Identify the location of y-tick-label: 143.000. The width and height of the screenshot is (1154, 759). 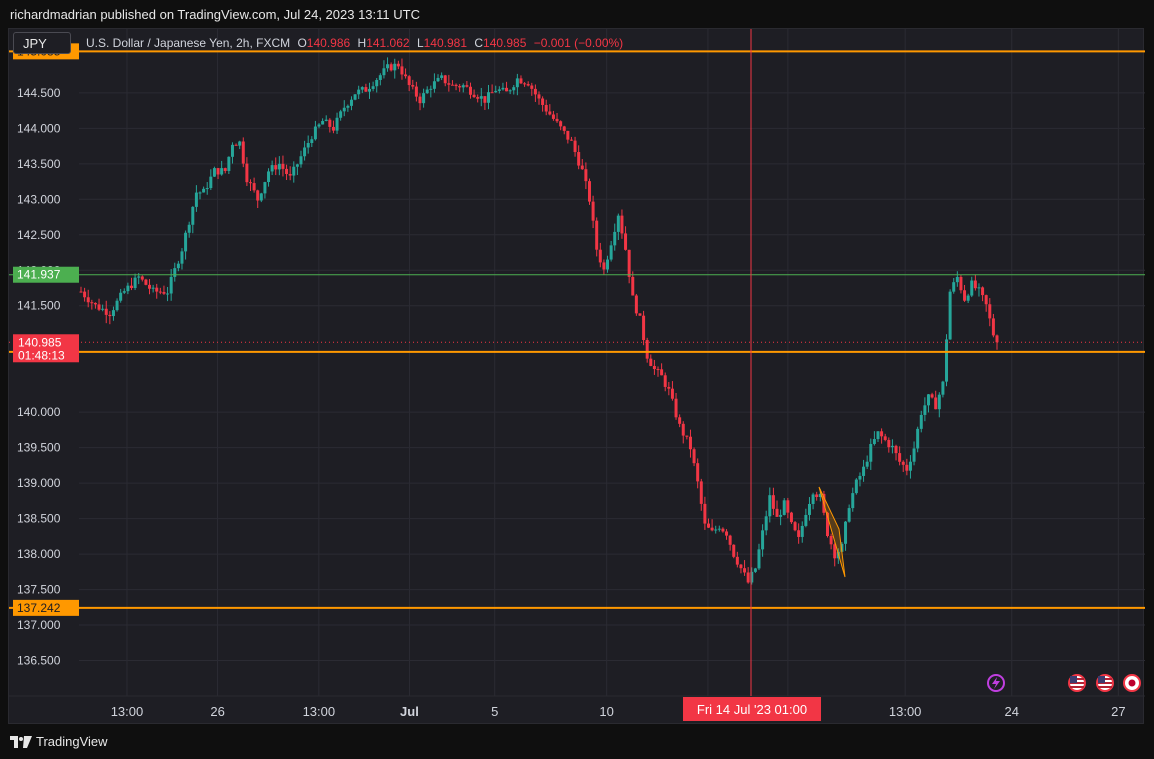
(39, 199).